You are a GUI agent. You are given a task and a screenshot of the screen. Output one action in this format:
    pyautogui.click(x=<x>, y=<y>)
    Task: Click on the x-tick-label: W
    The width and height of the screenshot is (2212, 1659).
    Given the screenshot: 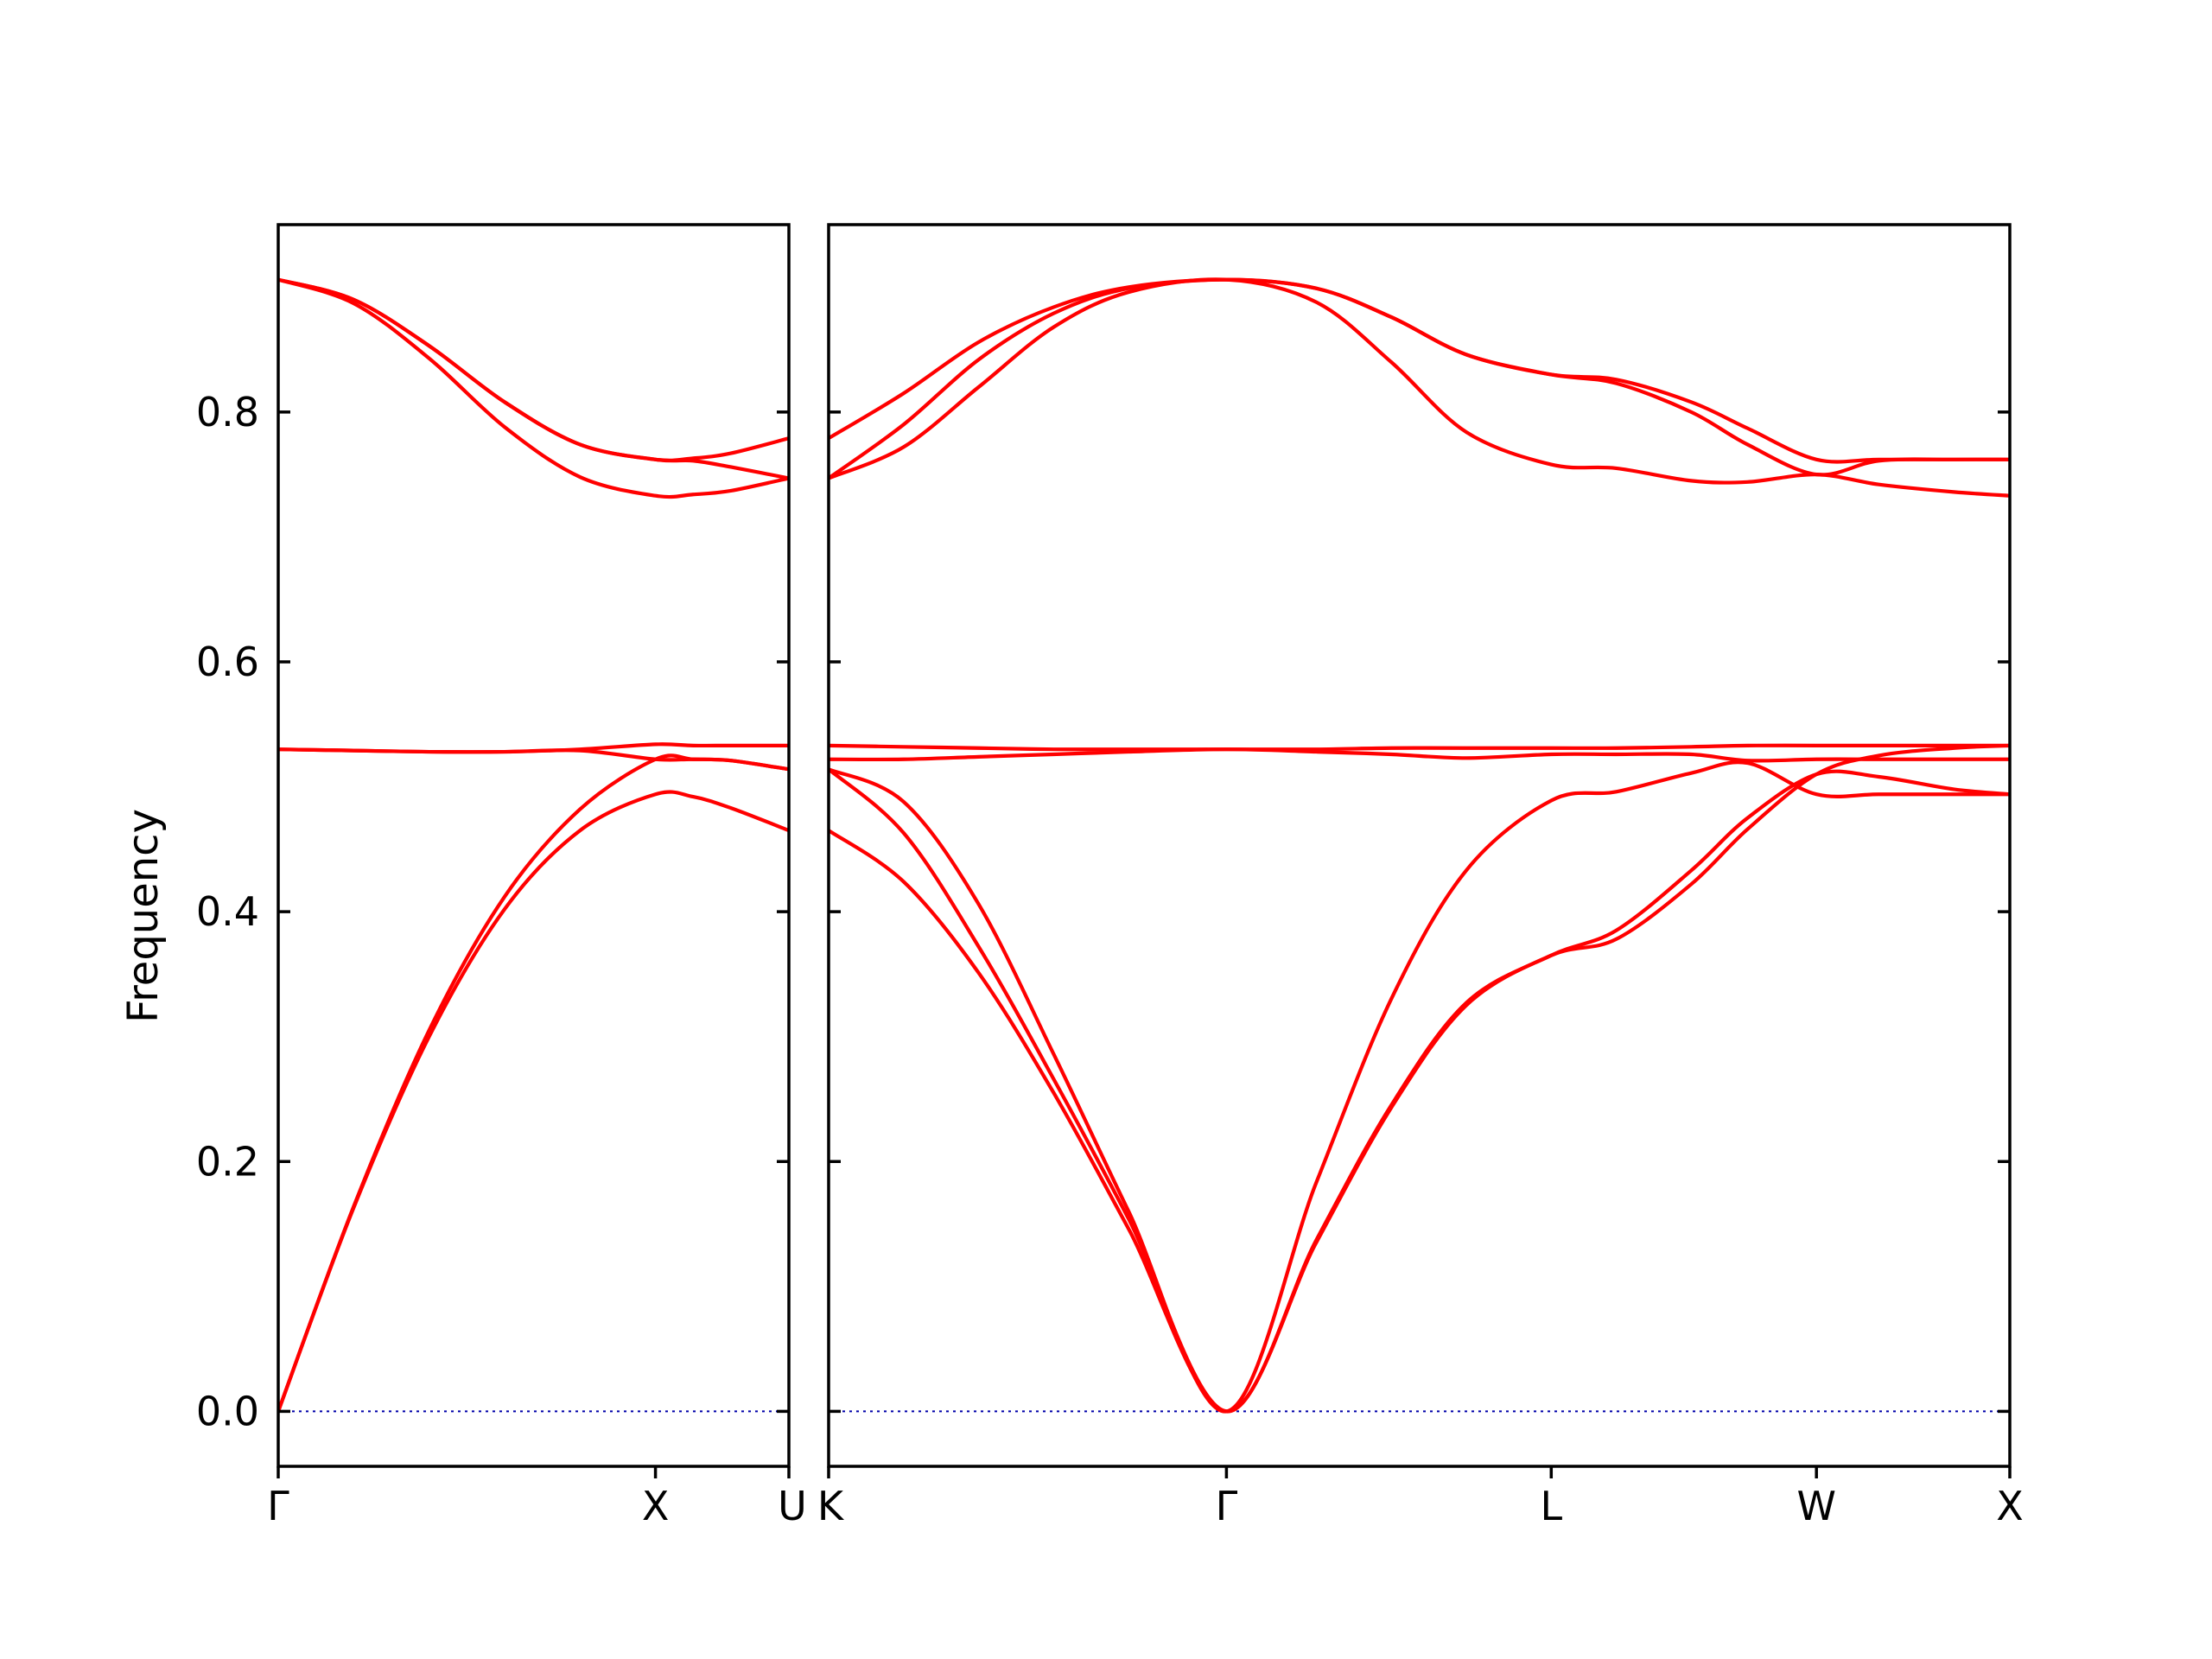 What is the action you would take?
    pyautogui.click(x=1815, y=1506)
    